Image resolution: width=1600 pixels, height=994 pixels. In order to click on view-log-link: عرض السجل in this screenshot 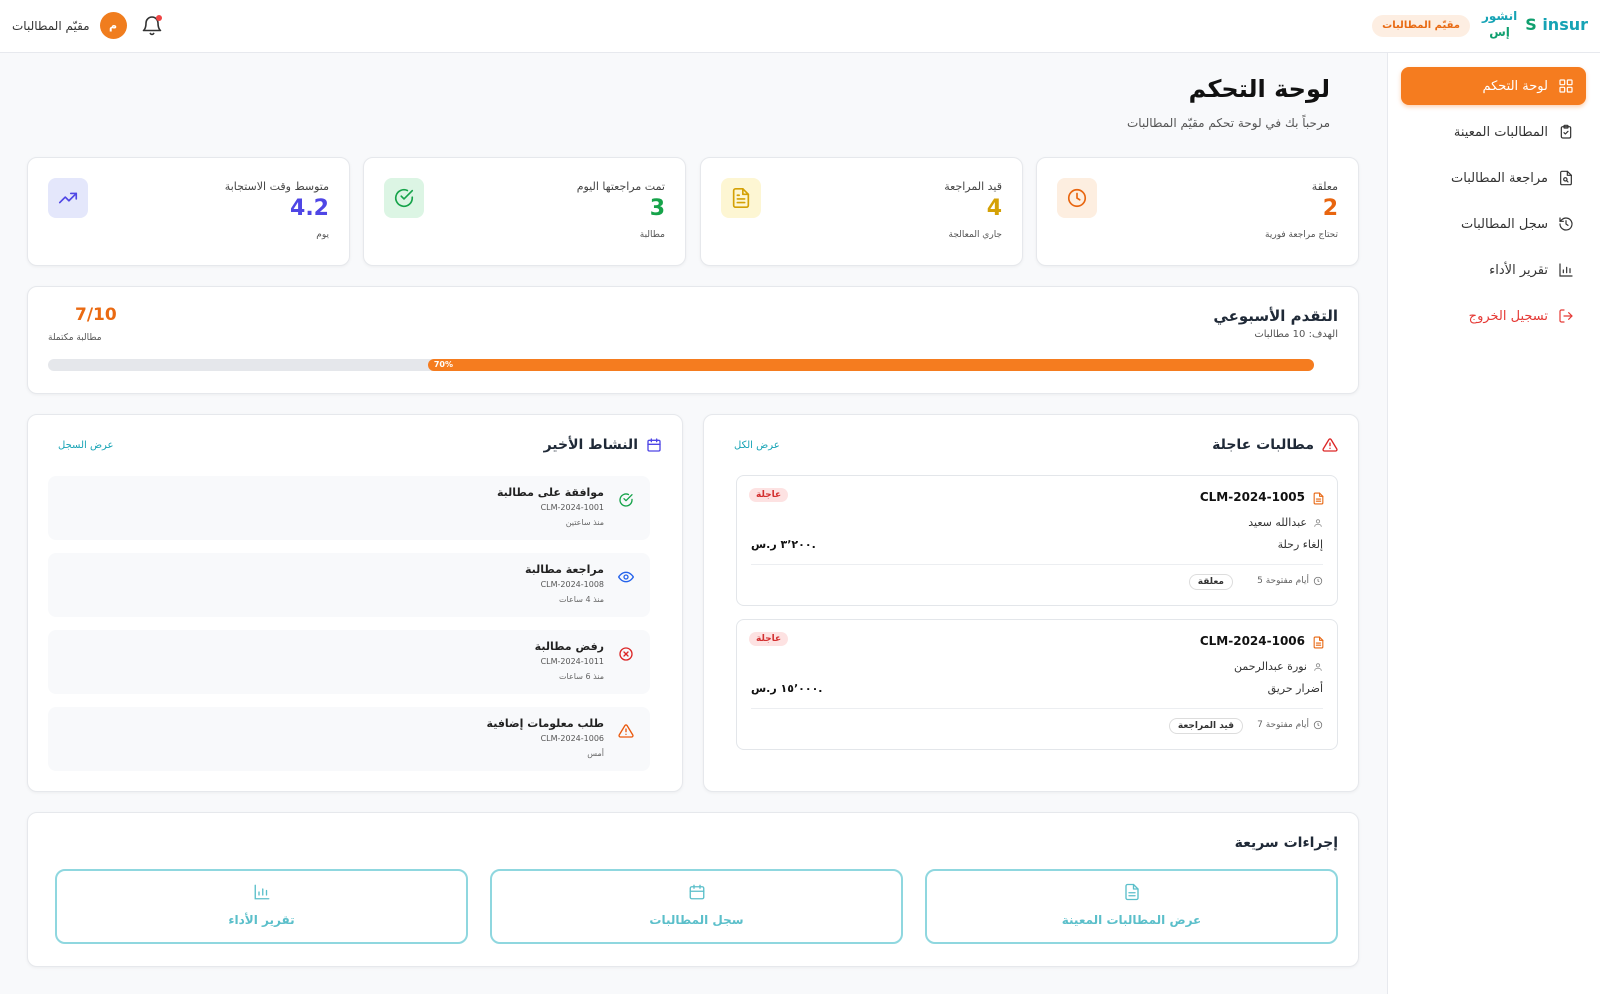, I will do `click(86, 445)`.